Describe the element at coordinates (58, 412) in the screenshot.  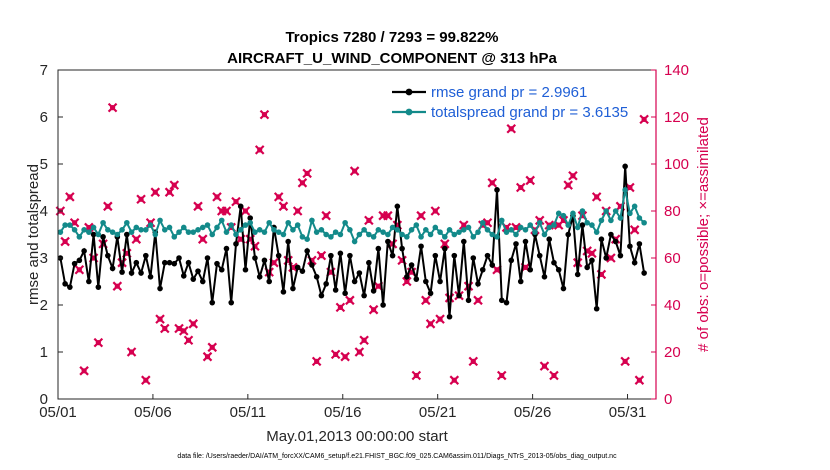
I see `x-tick-label: 05/01` at that location.